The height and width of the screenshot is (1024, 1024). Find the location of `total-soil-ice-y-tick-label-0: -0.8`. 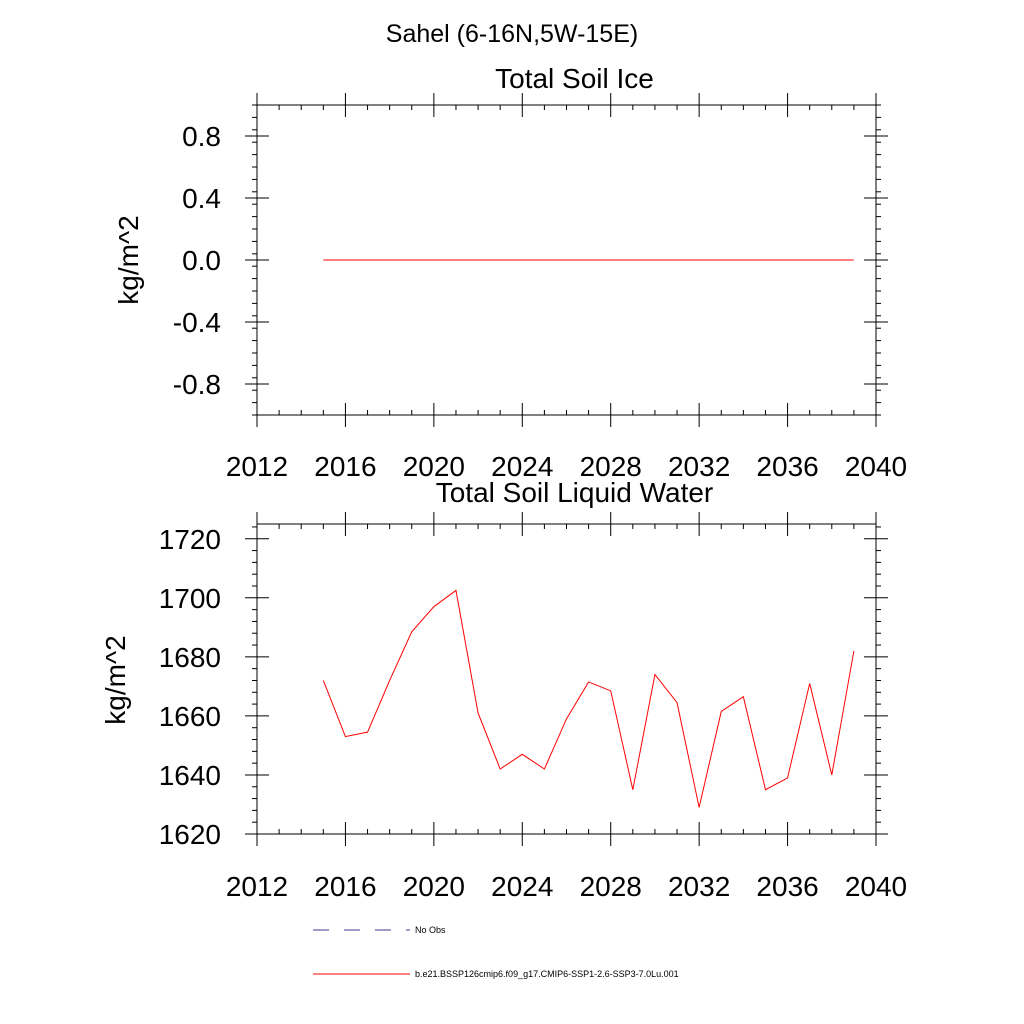

total-soil-ice-y-tick-label-0: -0.8 is located at coordinates (197, 384).